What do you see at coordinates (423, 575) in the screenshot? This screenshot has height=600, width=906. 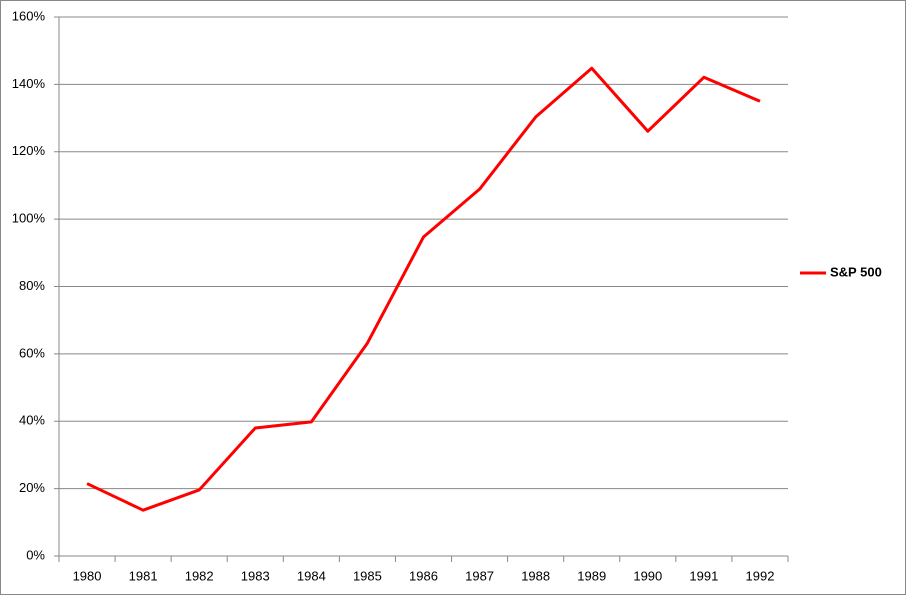 I see `x-tick-label: 1986` at bounding box center [423, 575].